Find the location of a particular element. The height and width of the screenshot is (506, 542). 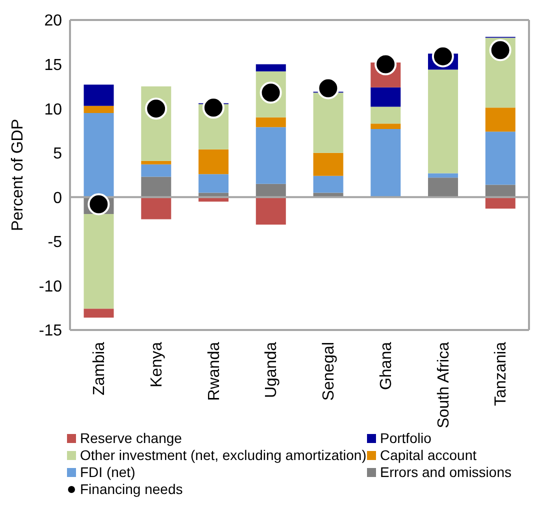

x-tick-label: Kenya is located at coordinates (157, 365).